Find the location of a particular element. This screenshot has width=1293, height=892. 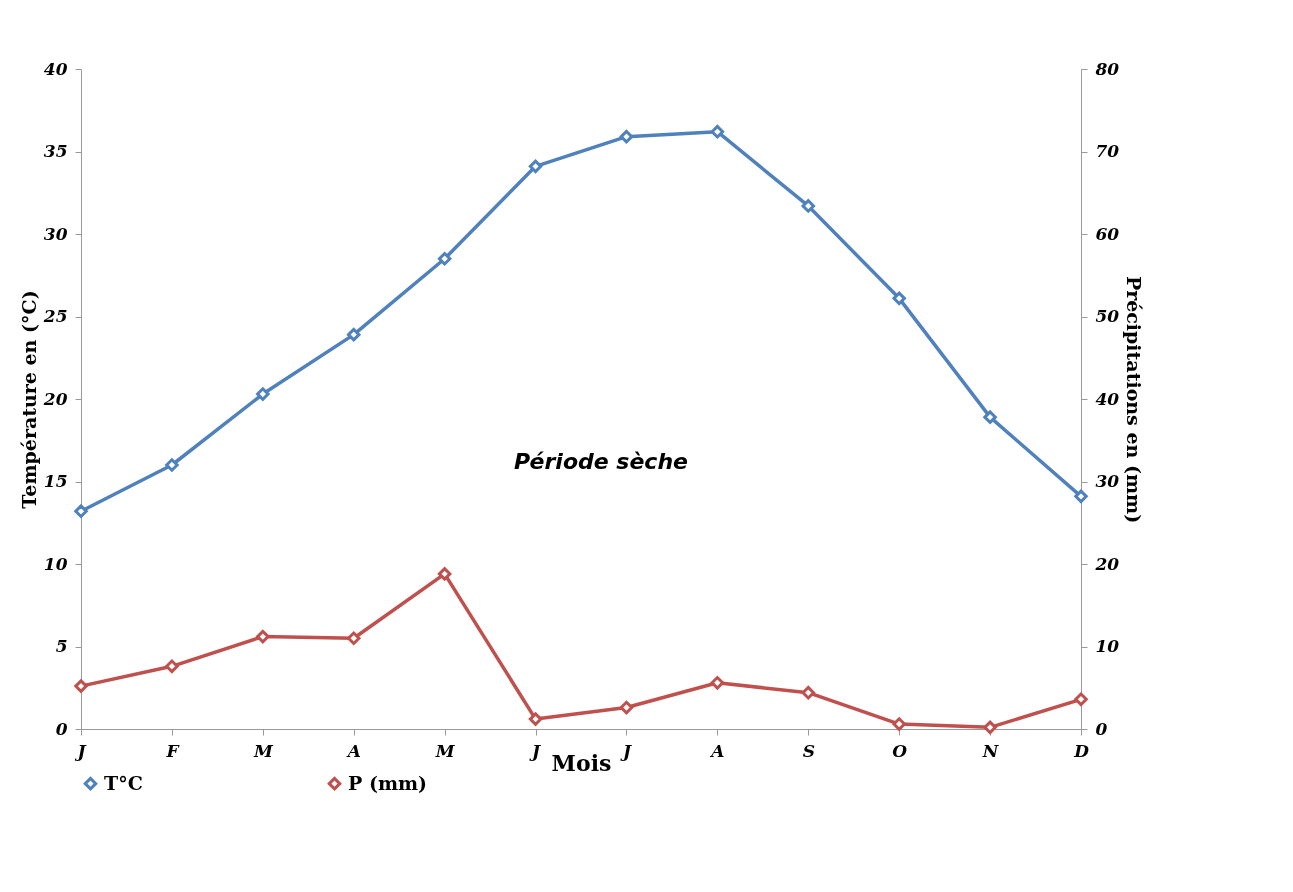

y2-tick-label: 30 is located at coordinates (1107, 481).